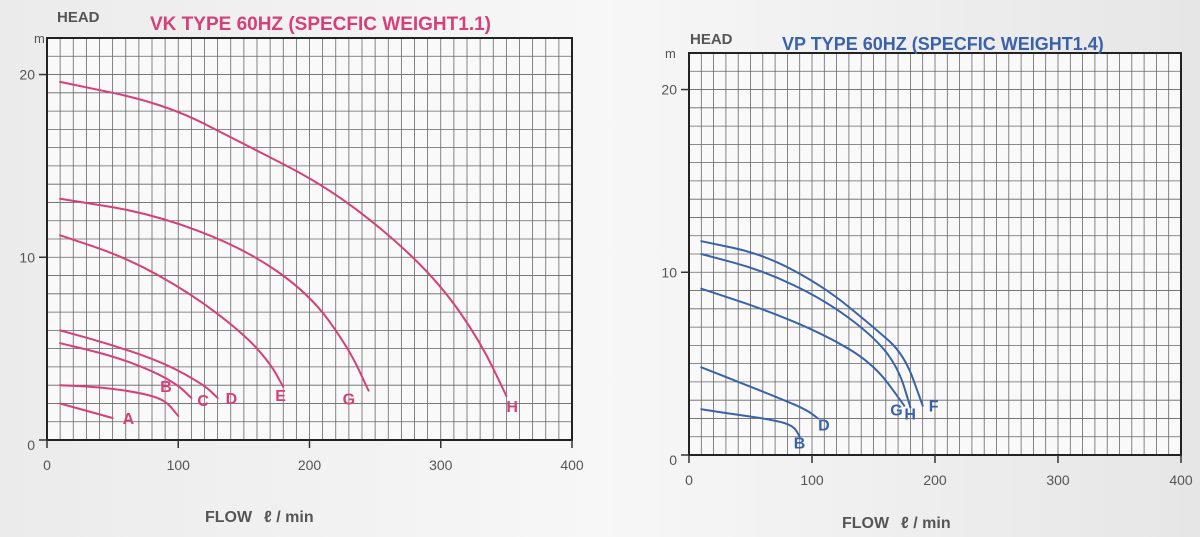 This screenshot has width=1200, height=537. I want to click on vp-curves, so click(812, 339).